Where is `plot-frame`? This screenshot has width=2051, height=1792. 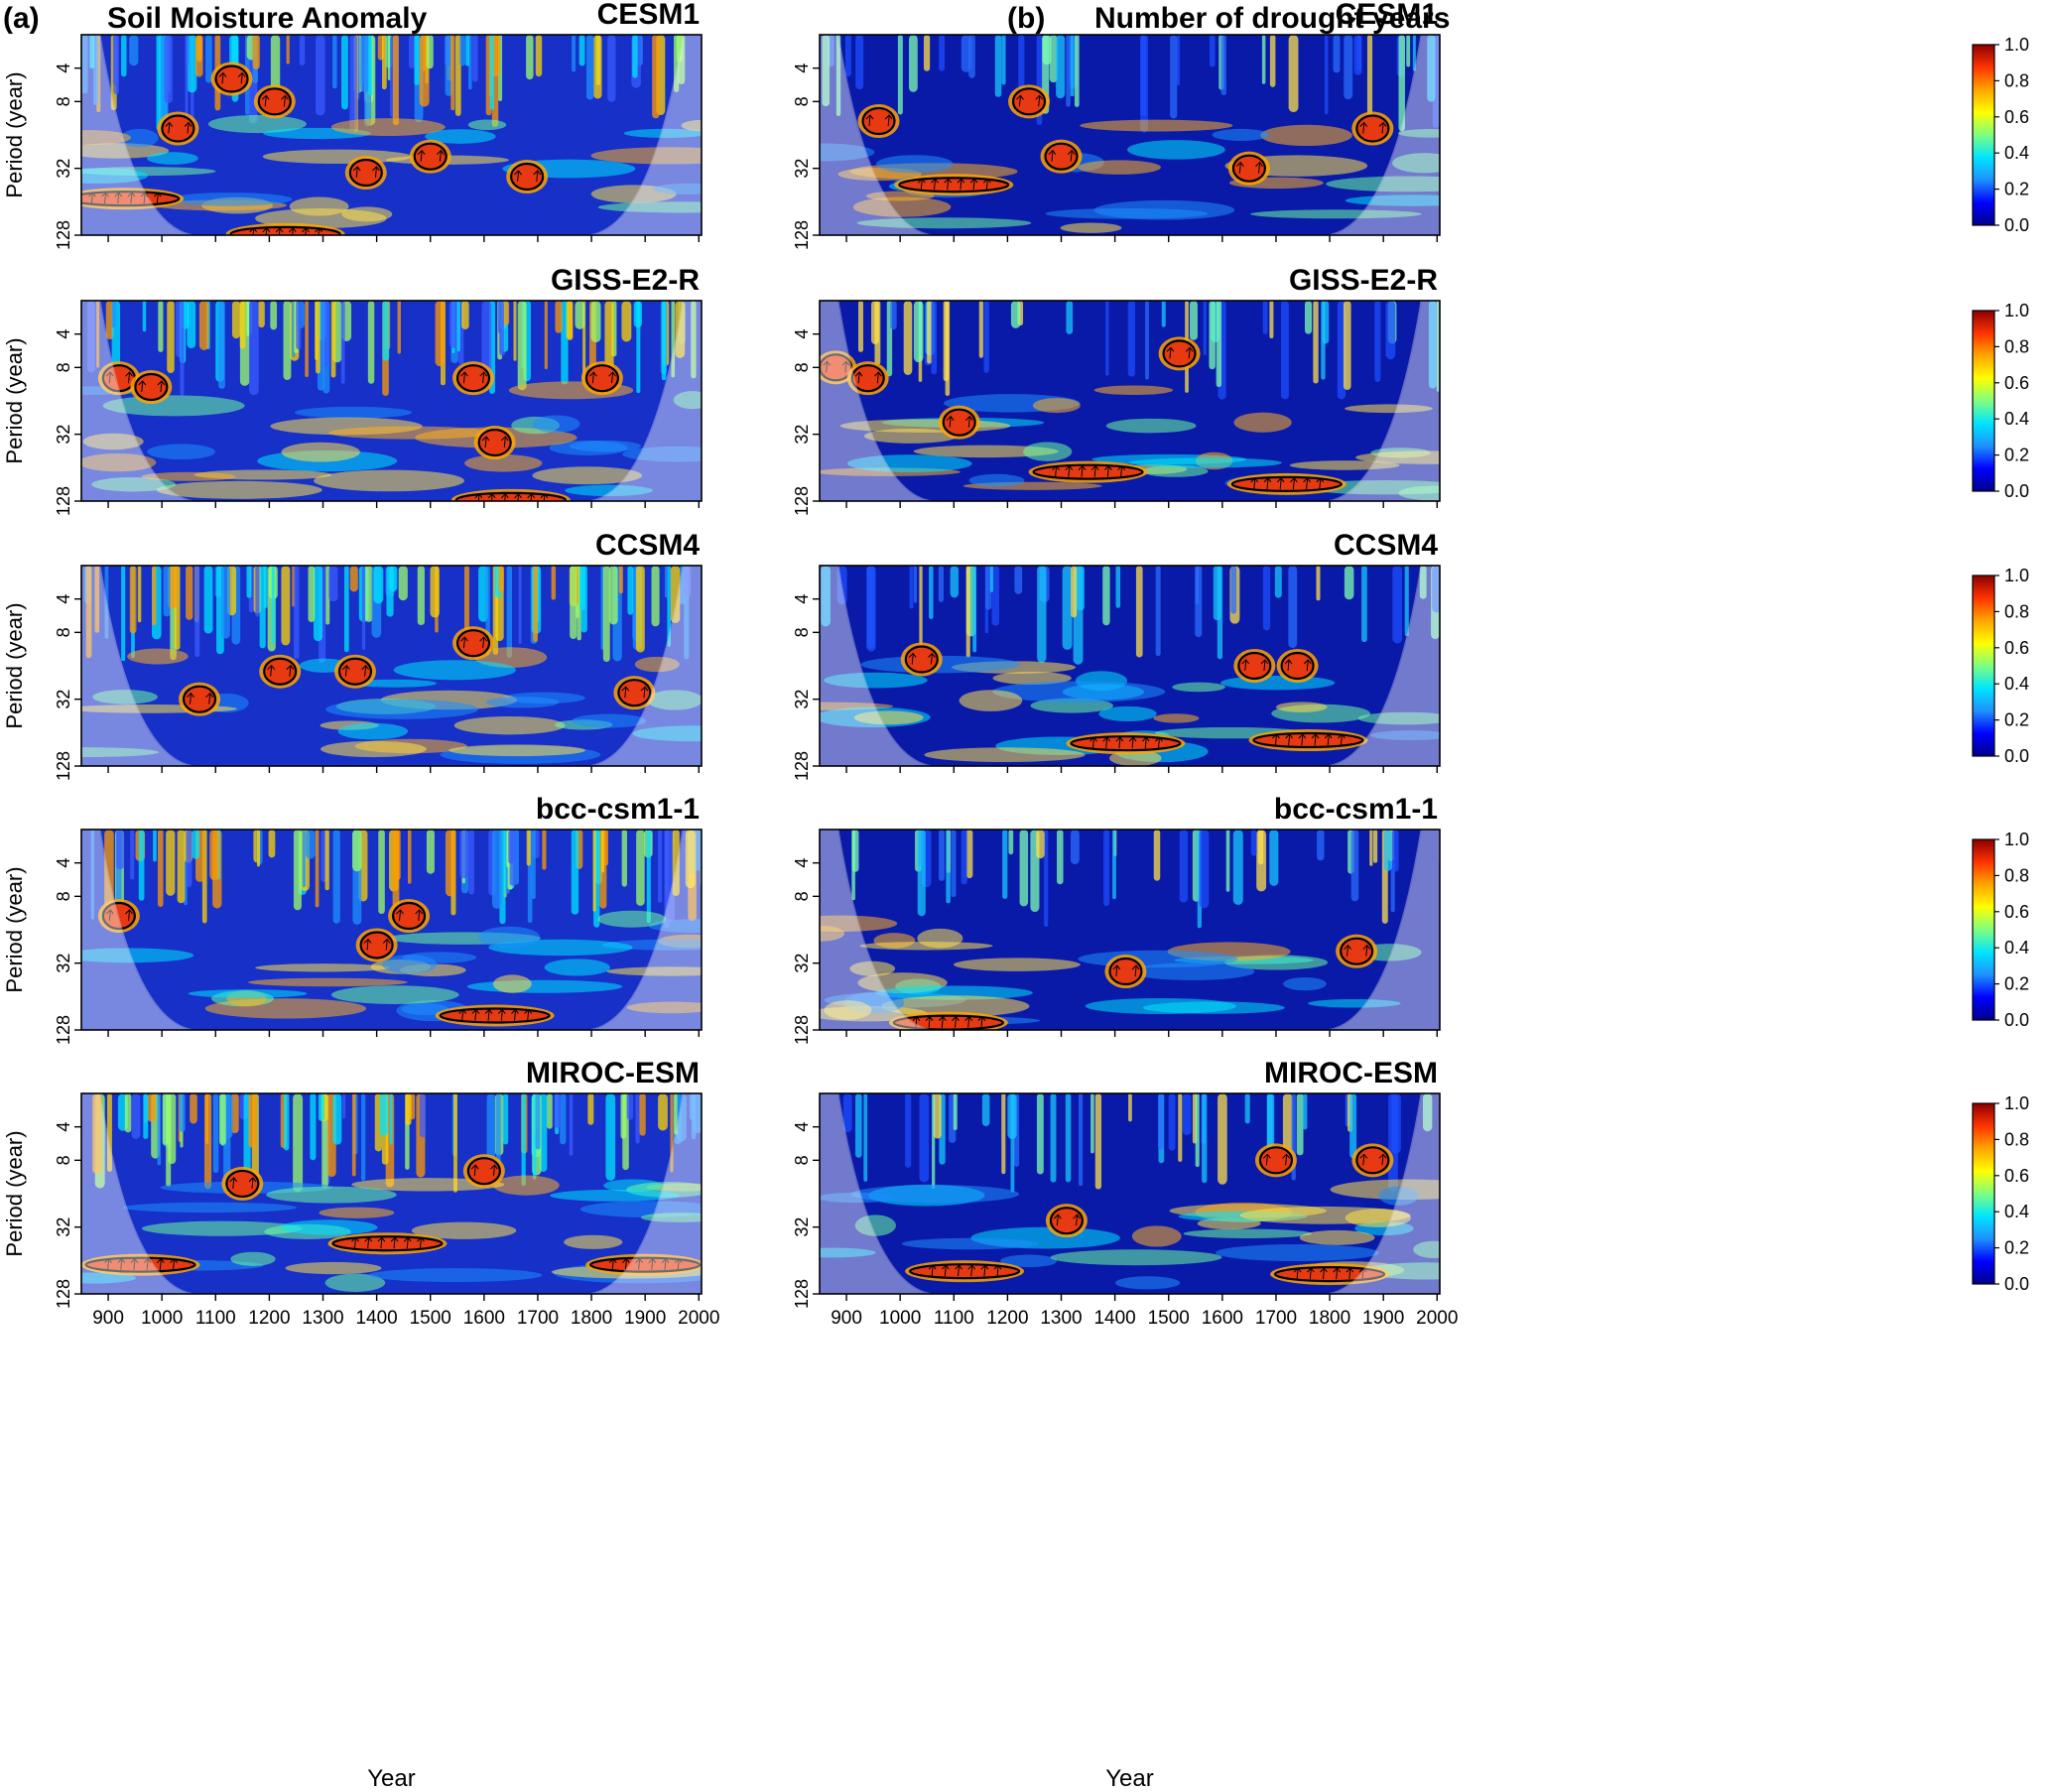 plot-frame is located at coordinates (1130, 135).